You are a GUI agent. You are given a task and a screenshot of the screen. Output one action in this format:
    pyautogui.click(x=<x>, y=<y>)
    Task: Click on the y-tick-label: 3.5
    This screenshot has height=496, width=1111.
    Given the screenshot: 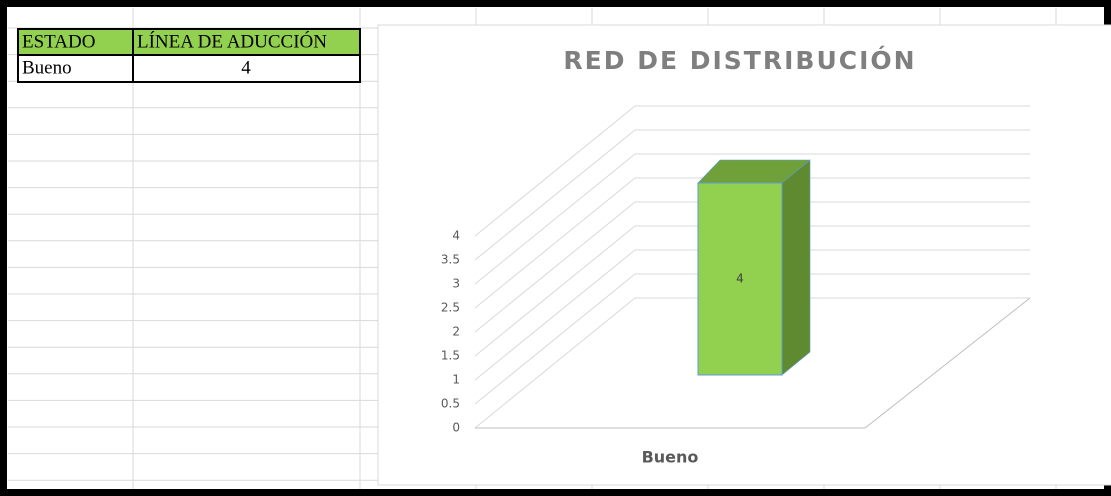 What is the action you would take?
    pyautogui.click(x=450, y=260)
    